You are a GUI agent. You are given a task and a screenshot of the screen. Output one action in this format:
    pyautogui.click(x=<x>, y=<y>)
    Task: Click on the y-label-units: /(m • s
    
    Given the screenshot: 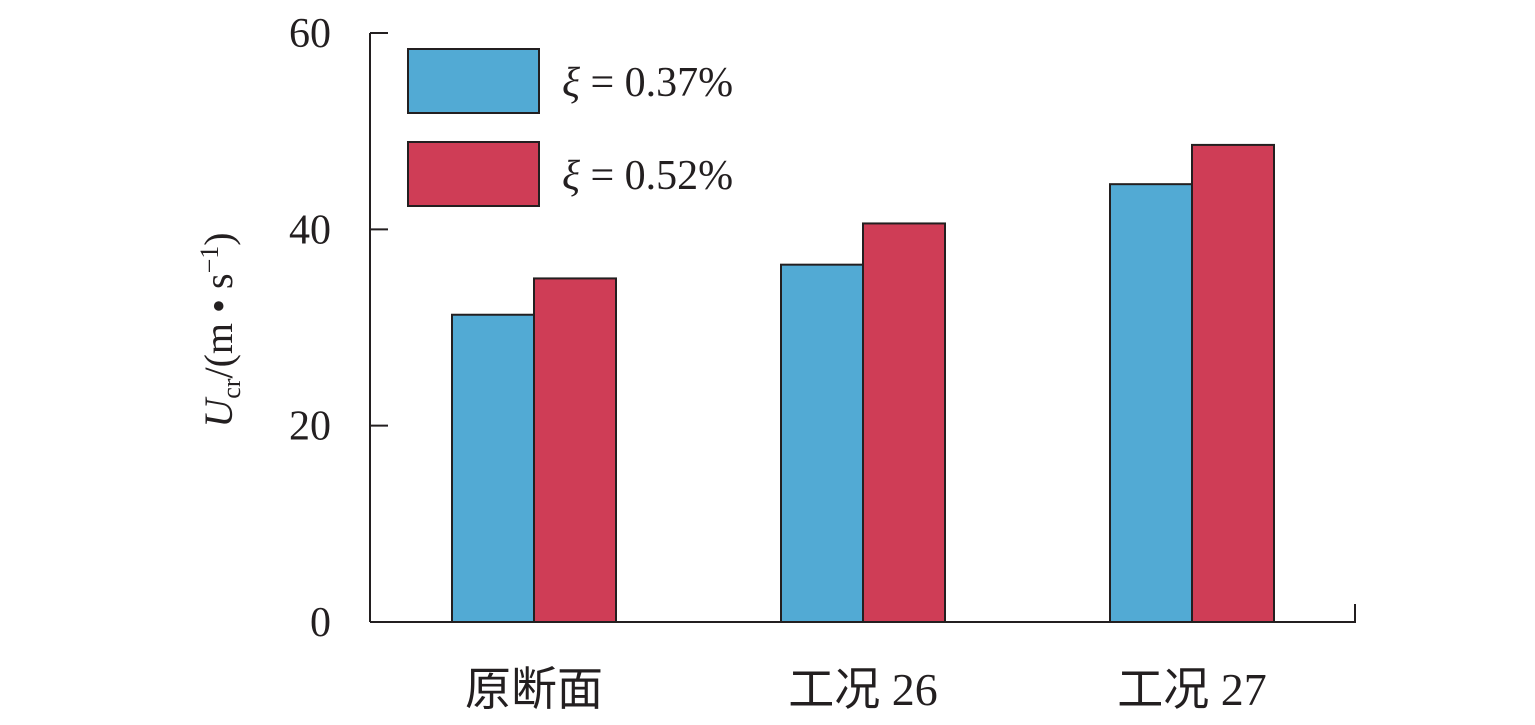 What is the action you would take?
    pyautogui.click(x=218, y=325)
    